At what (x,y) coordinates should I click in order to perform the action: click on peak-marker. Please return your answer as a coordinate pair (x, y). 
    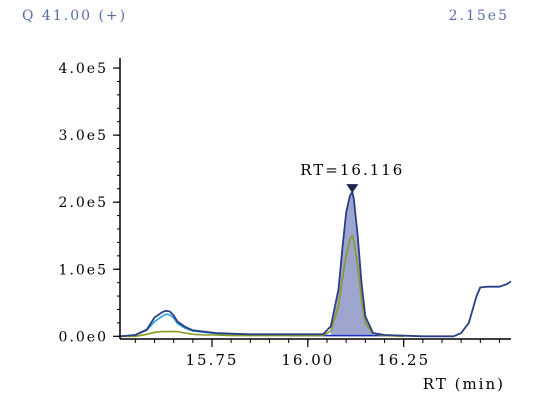
    Looking at the image, I should click on (352, 189).